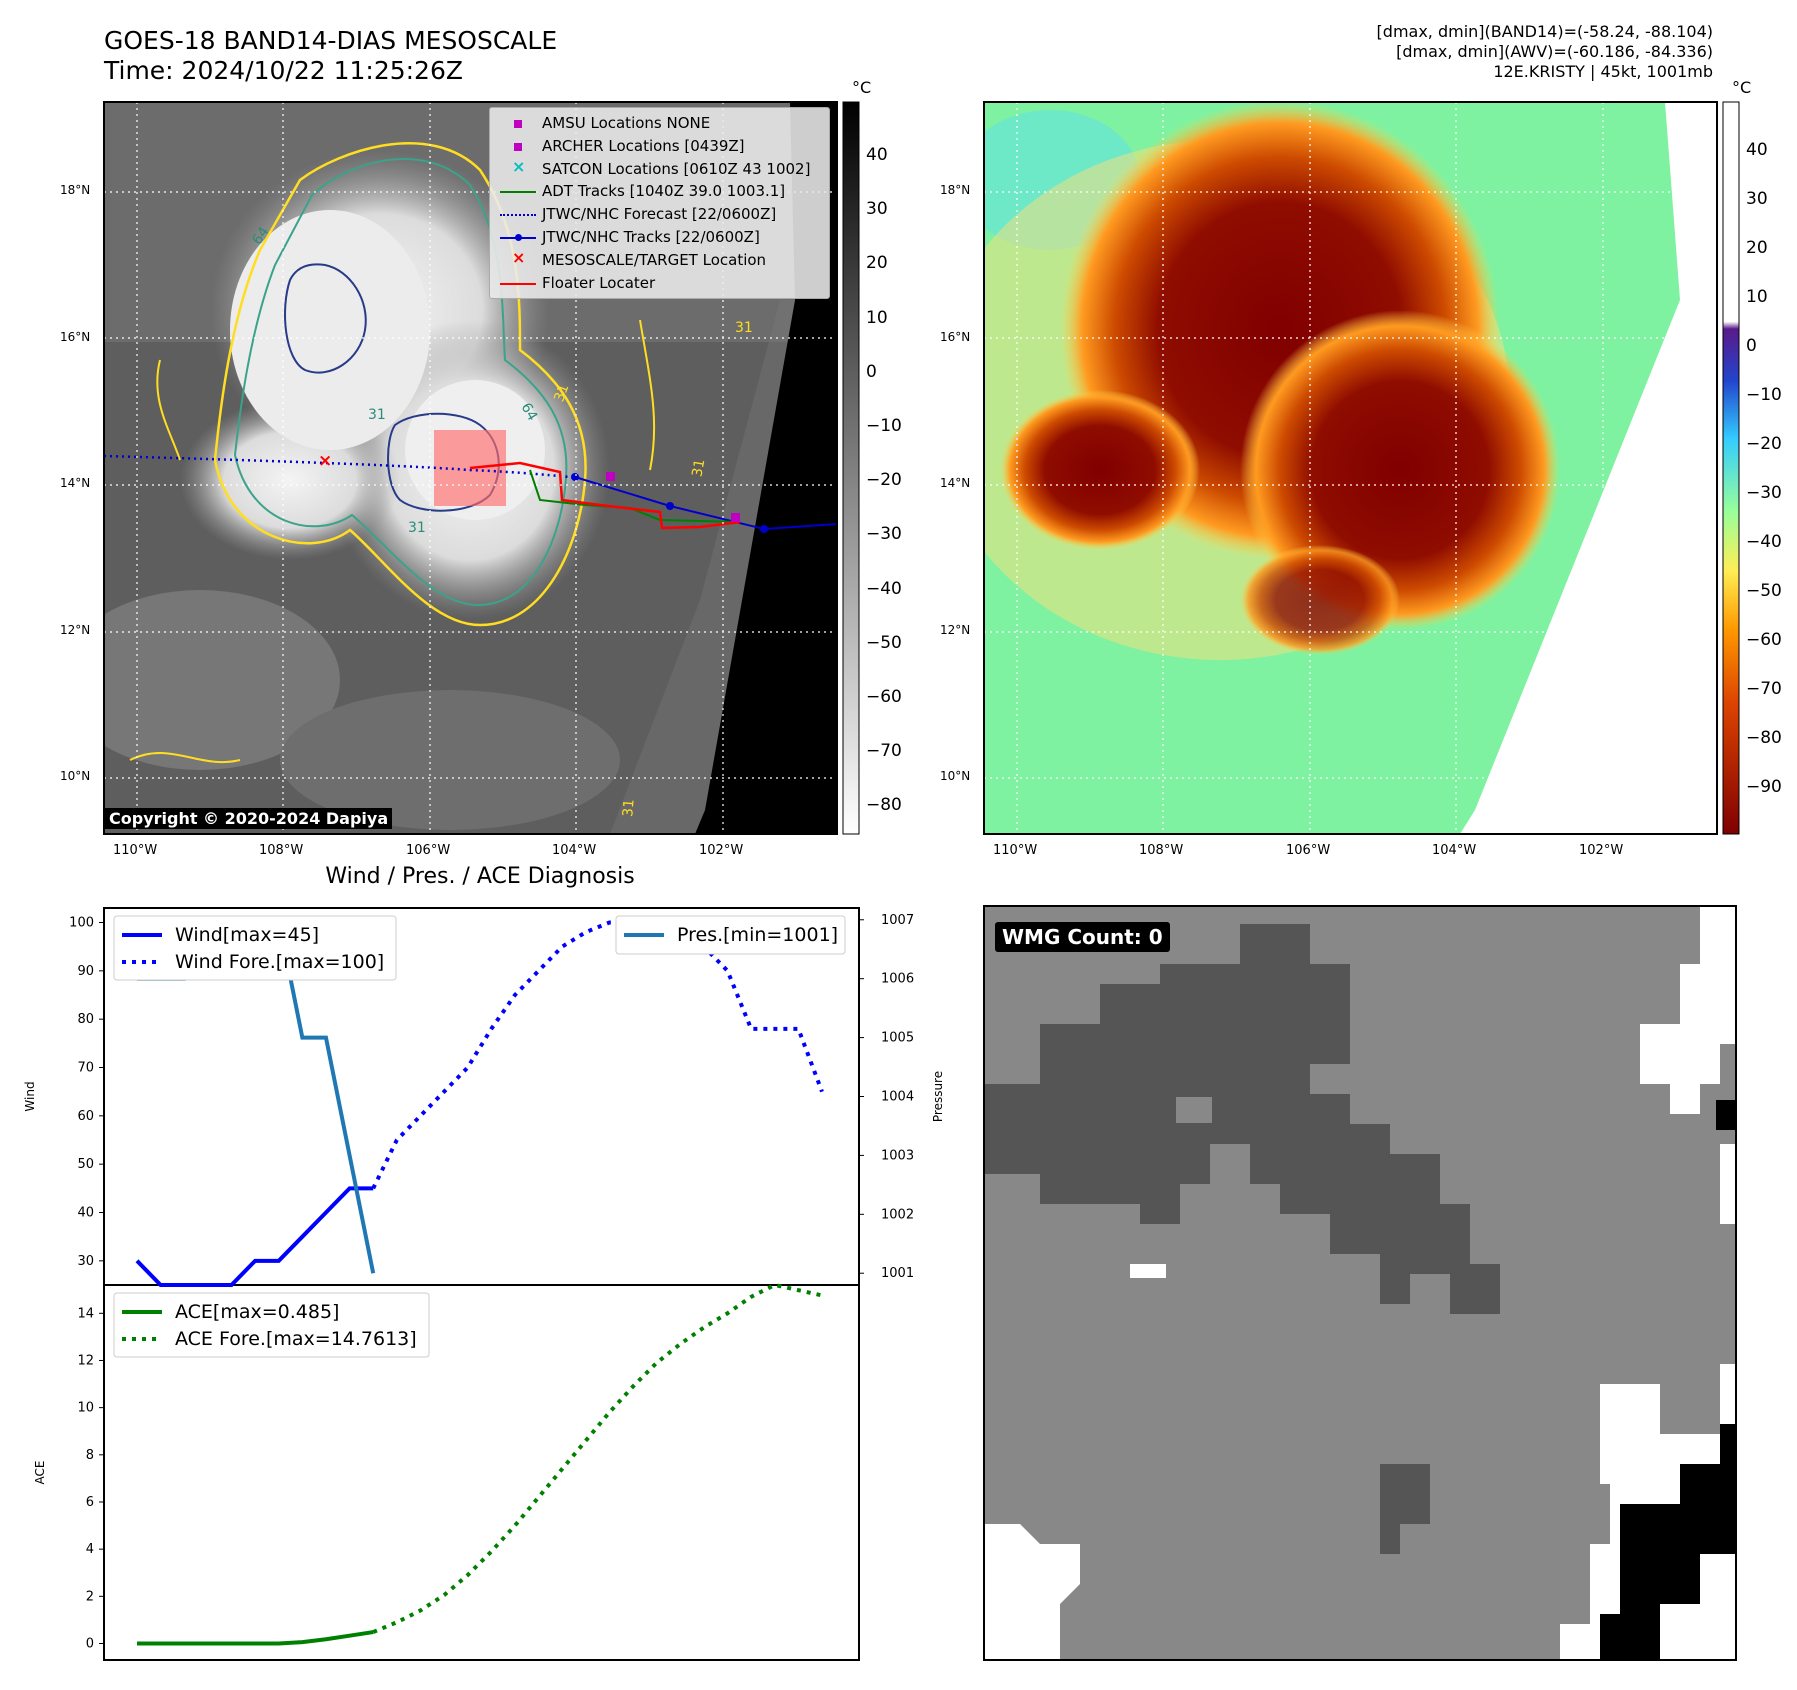 The height and width of the screenshot is (1690, 1797). What do you see at coordinates (90, 1502) in the screenshot?
I see `ace-tick-label: 6` at bounding box center [90, 1502].